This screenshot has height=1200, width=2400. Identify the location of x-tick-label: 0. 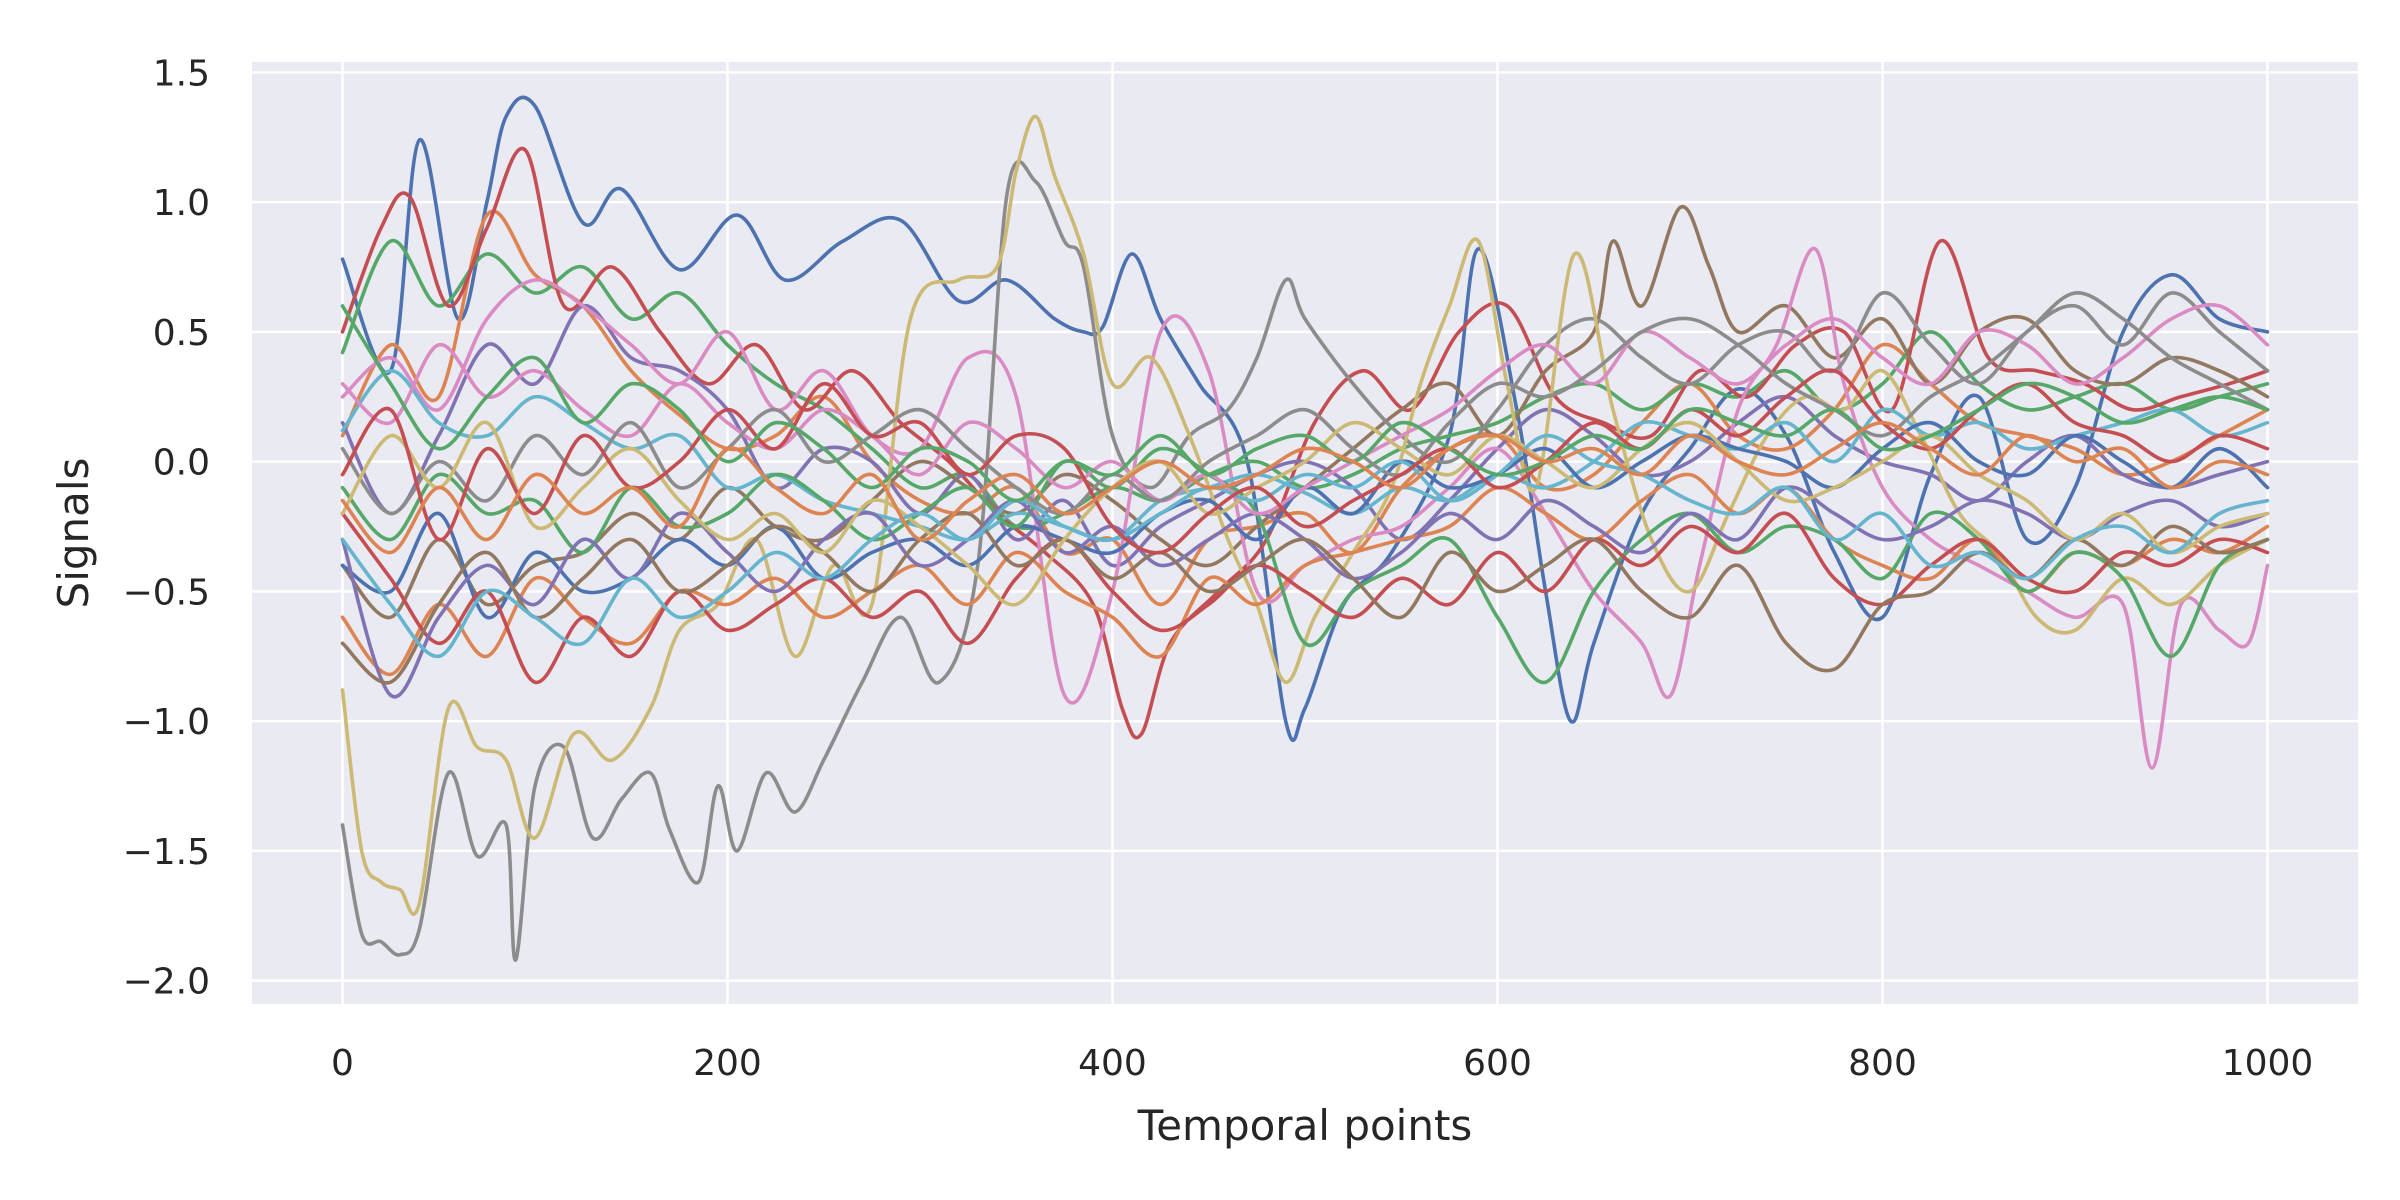
(342, 1063).